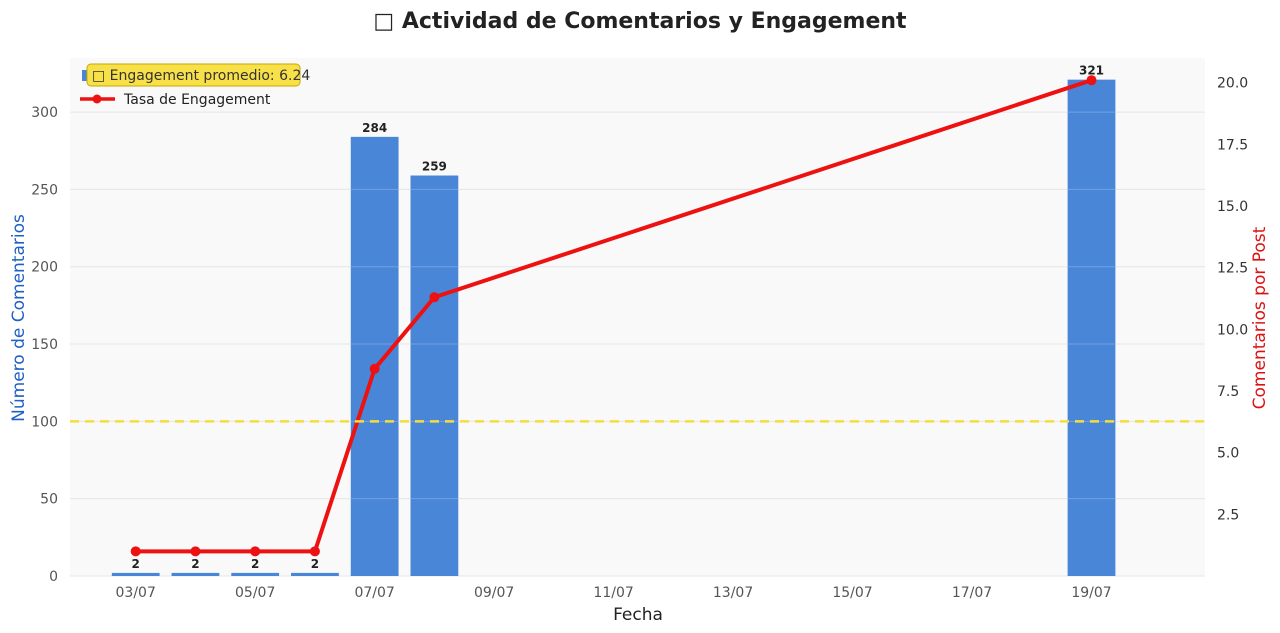 The width and height of the screenshot is (1280, 633). I want to click on y-tick-label-left: 250, so click(44, 190).